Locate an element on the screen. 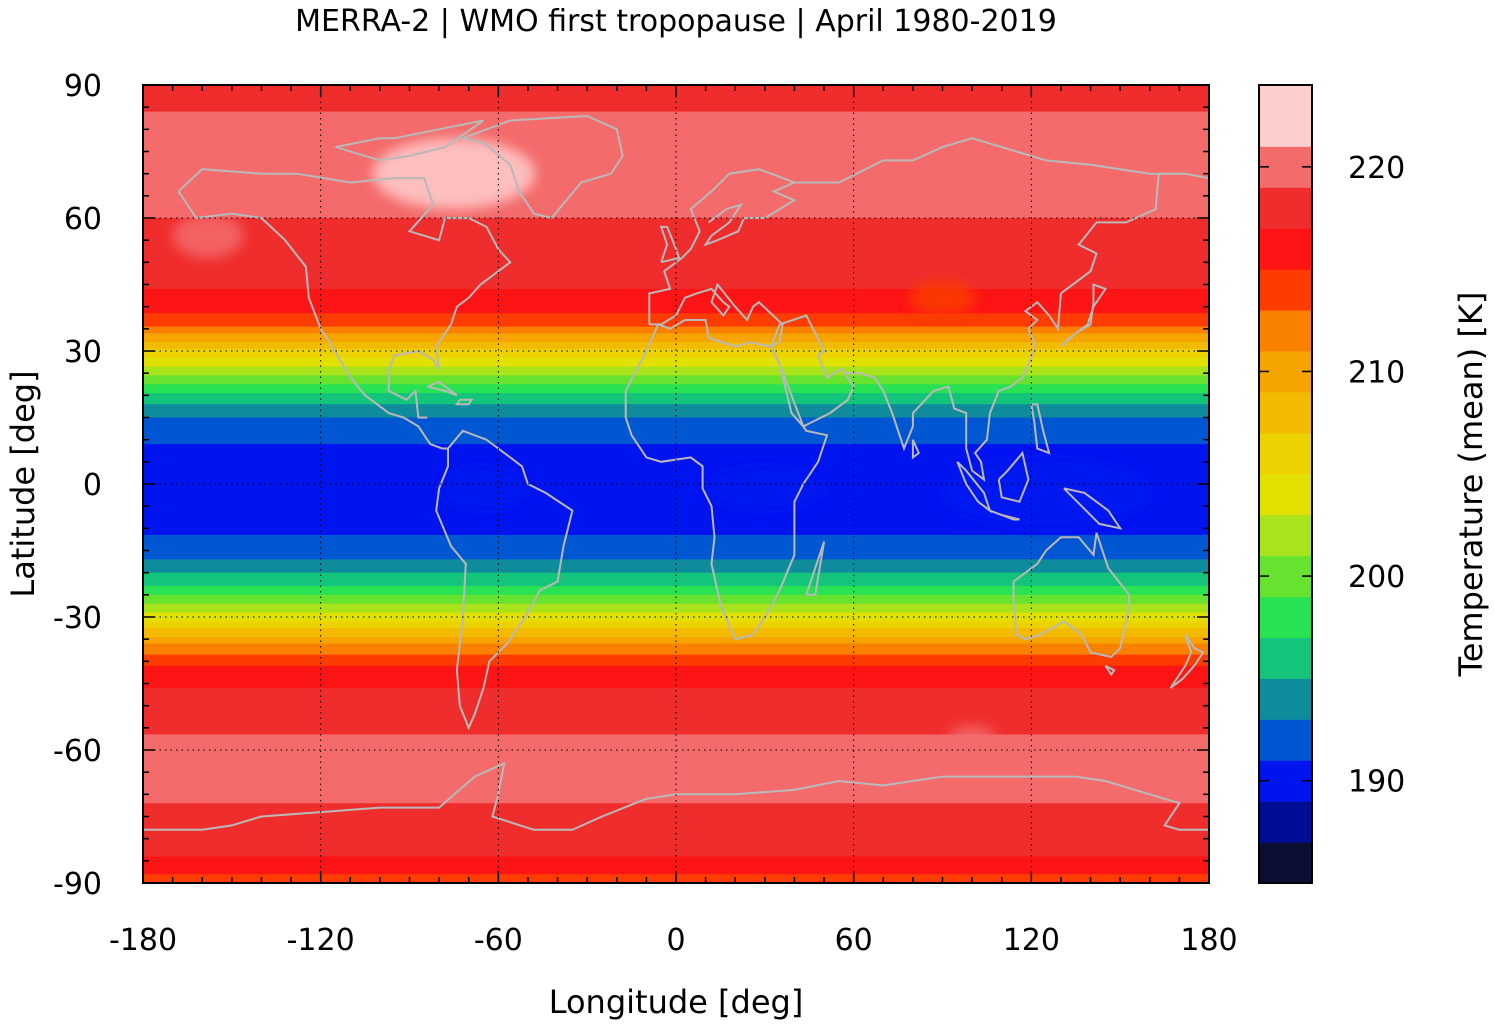 Image resolution: width=1494 pixels, height=1029 pixels. x-tick-label: 60 is located at coordinates (854, 940).